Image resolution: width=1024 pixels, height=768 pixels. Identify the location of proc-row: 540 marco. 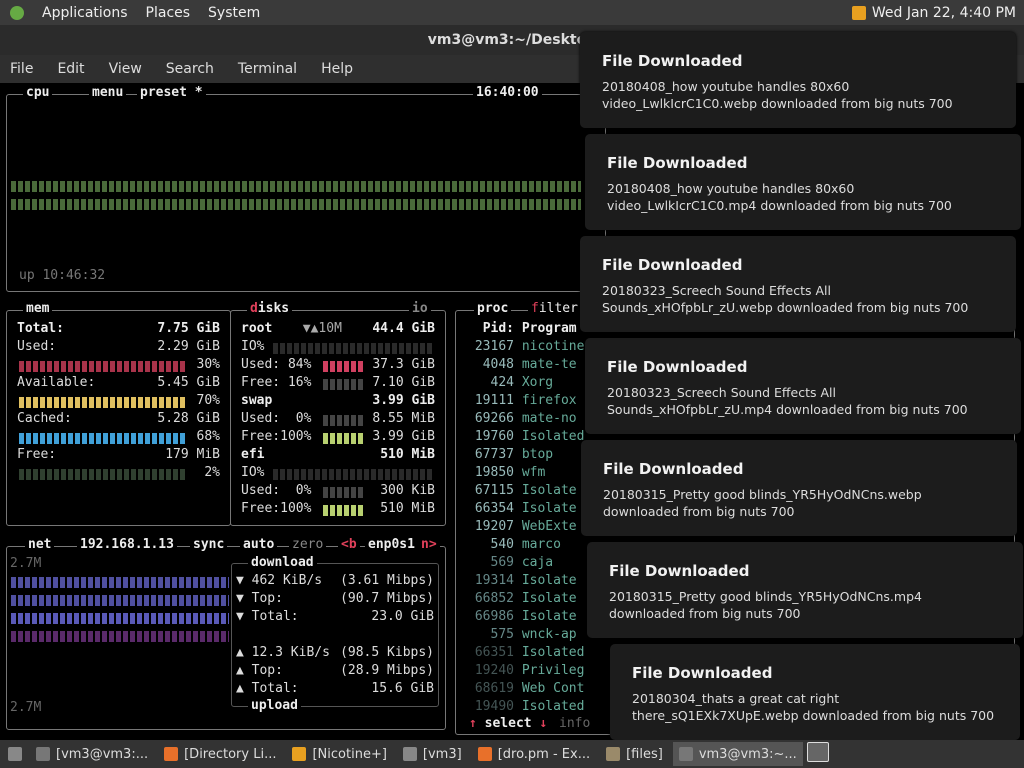
(513, 545).